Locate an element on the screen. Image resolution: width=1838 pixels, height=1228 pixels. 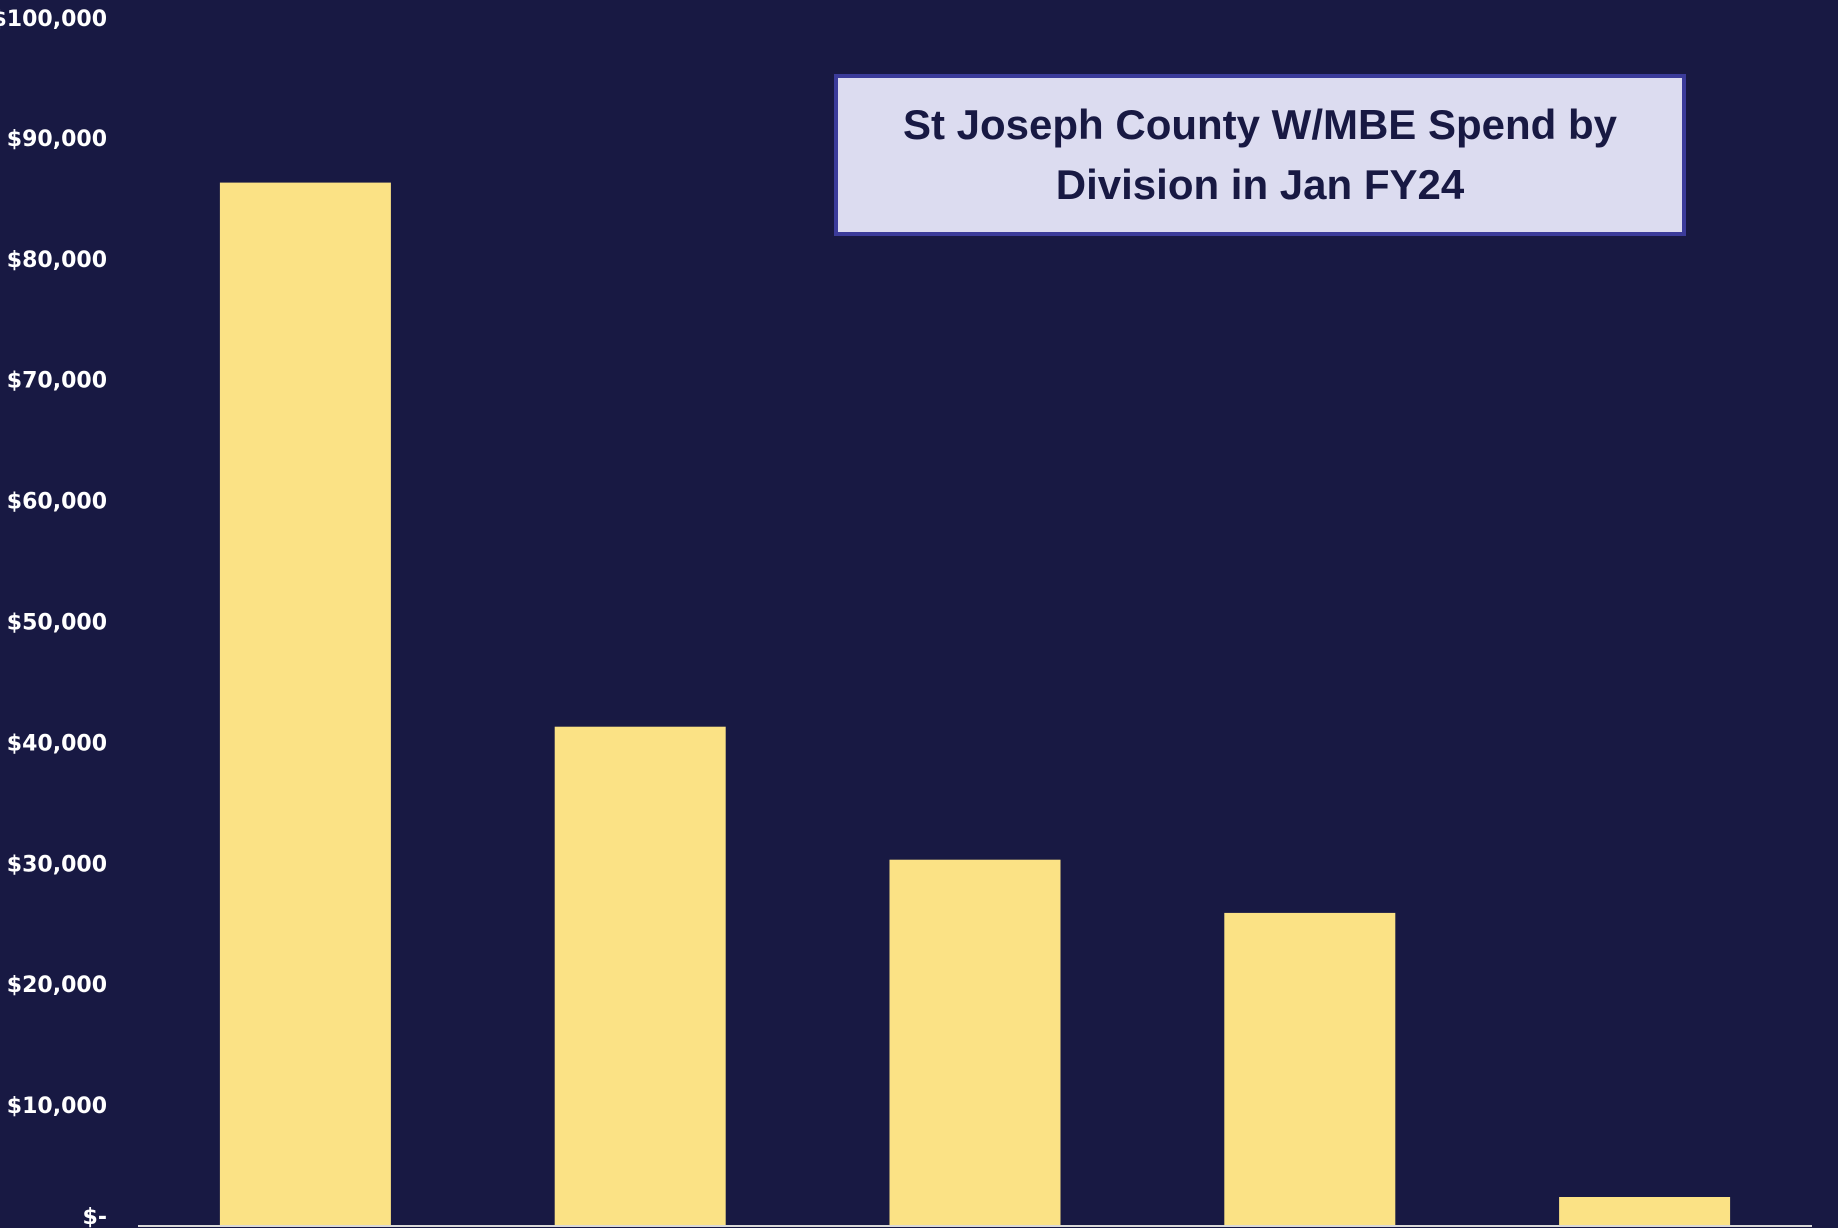
y-tick-label: $80,000 is located at coordinates (57, 260).